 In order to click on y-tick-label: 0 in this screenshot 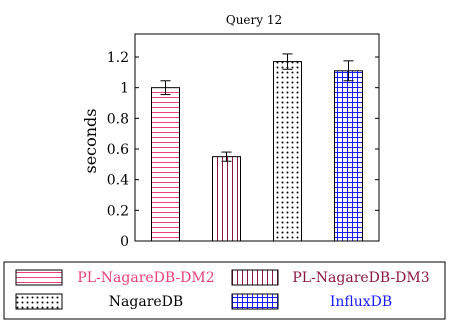, I will do `click(124, 242)`.